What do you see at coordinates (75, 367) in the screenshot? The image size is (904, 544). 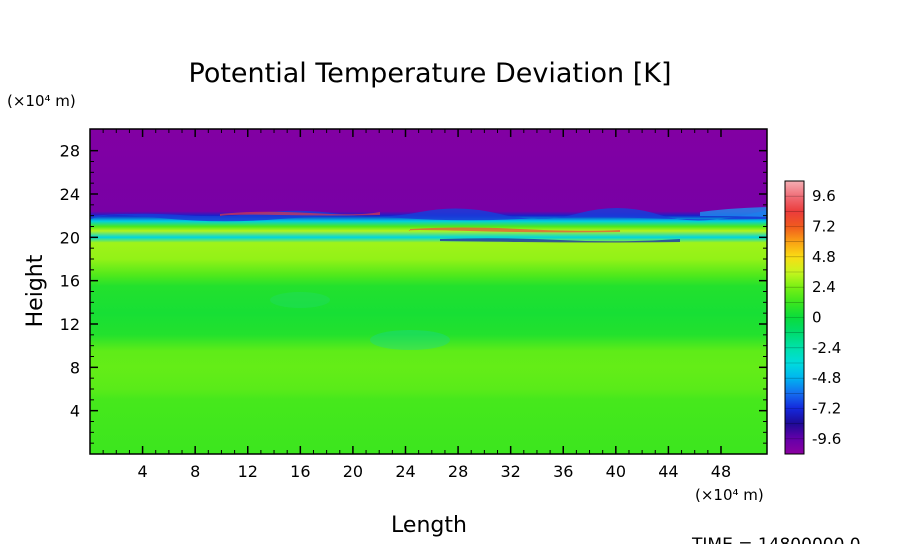 I see `y-tick-label: 8` at bounding box center [75, 367].